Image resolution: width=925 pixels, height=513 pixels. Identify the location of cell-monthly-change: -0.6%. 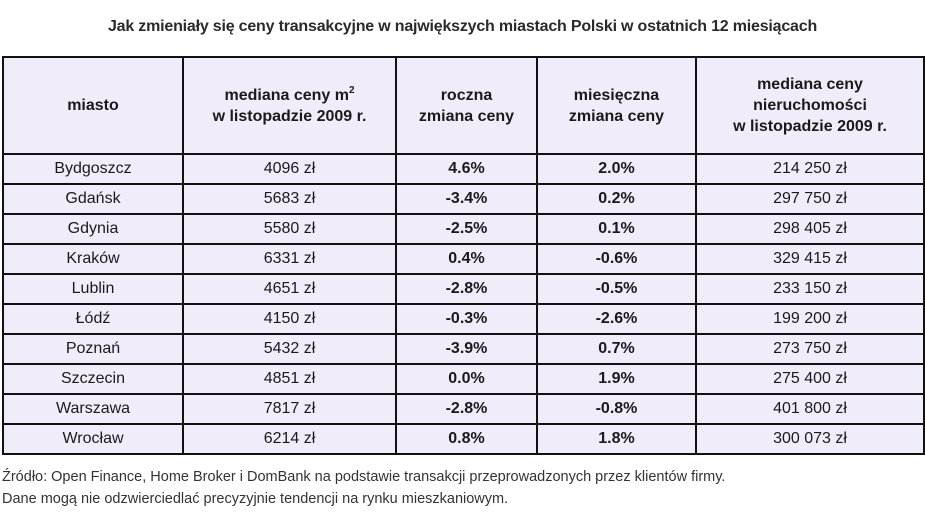
(616, 259).